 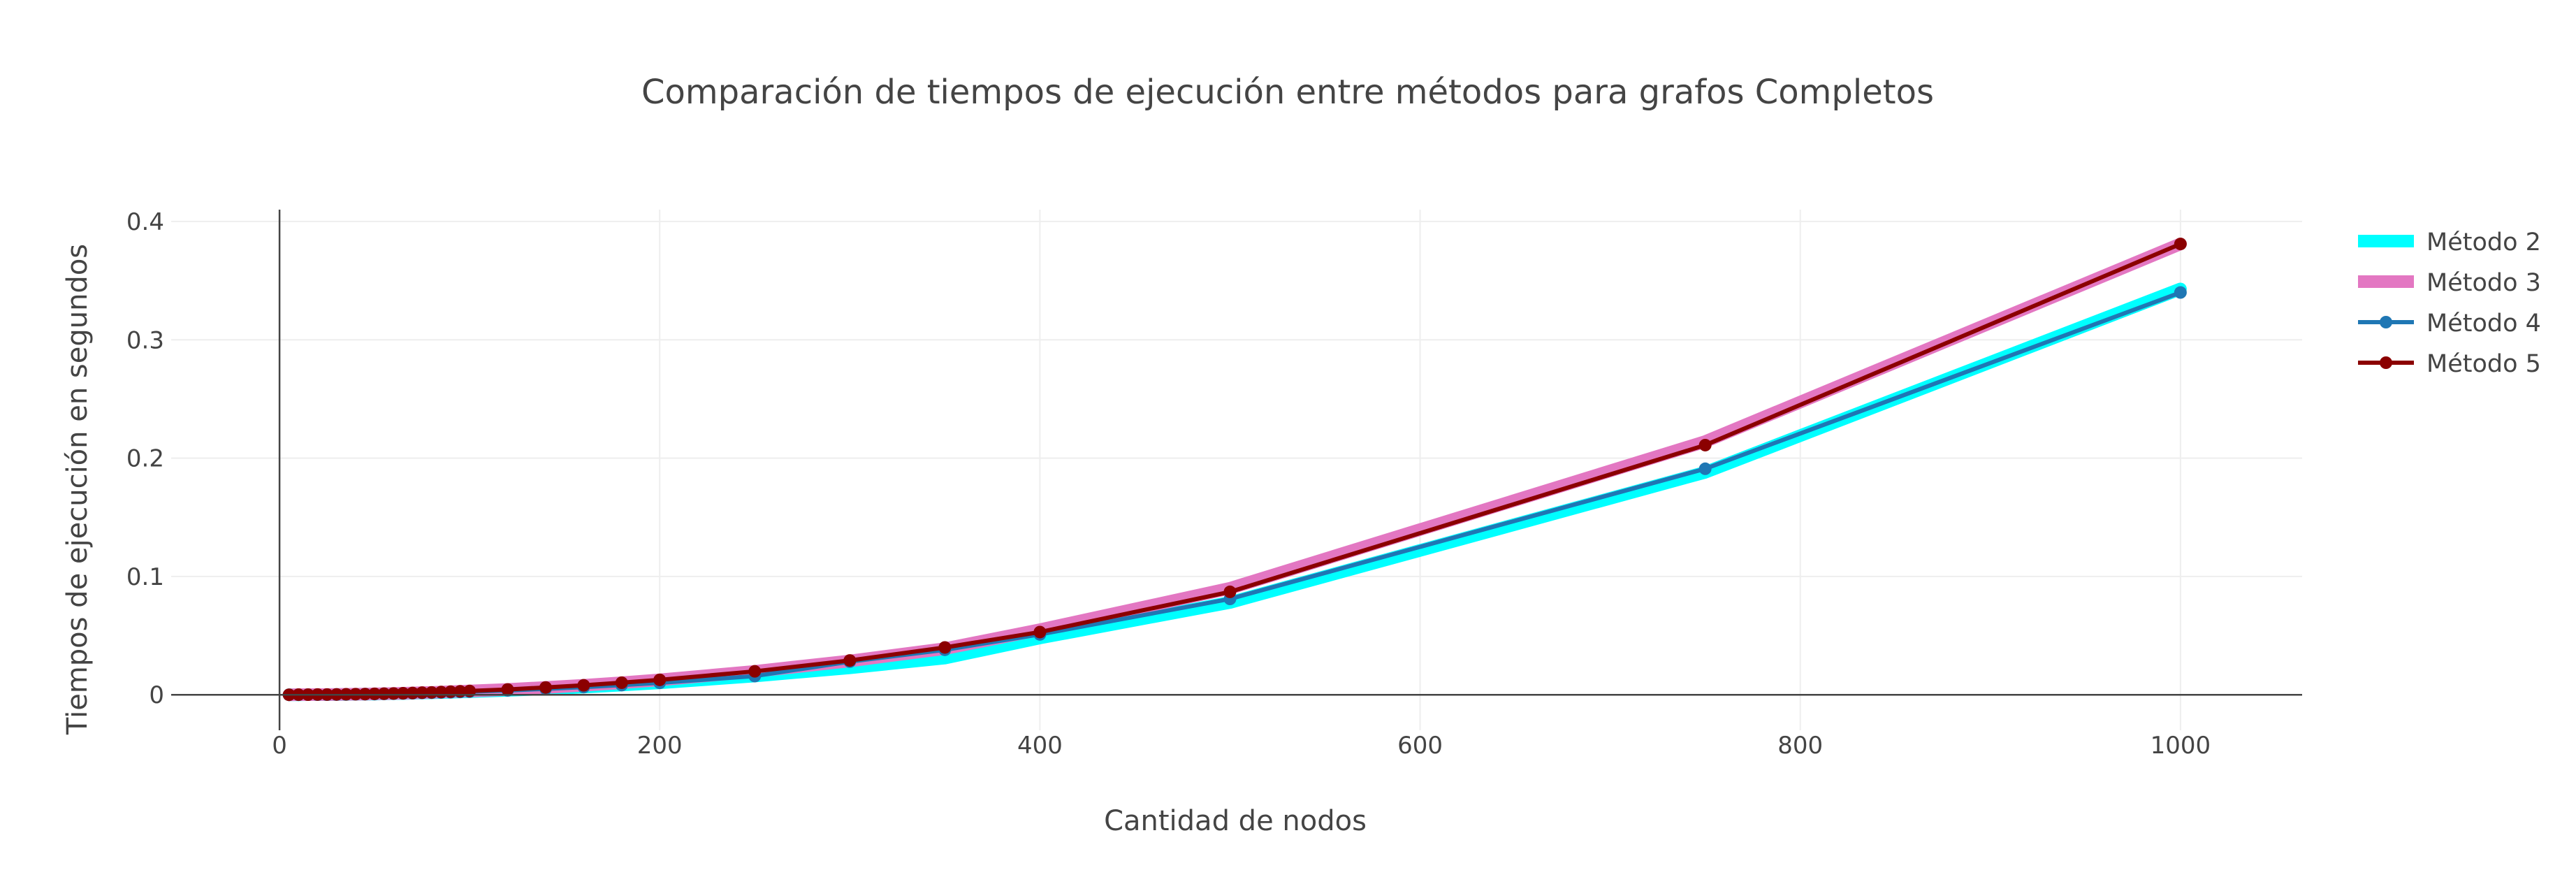 I want to click on legend-item: Método 5, so click(x=2449, y=364).